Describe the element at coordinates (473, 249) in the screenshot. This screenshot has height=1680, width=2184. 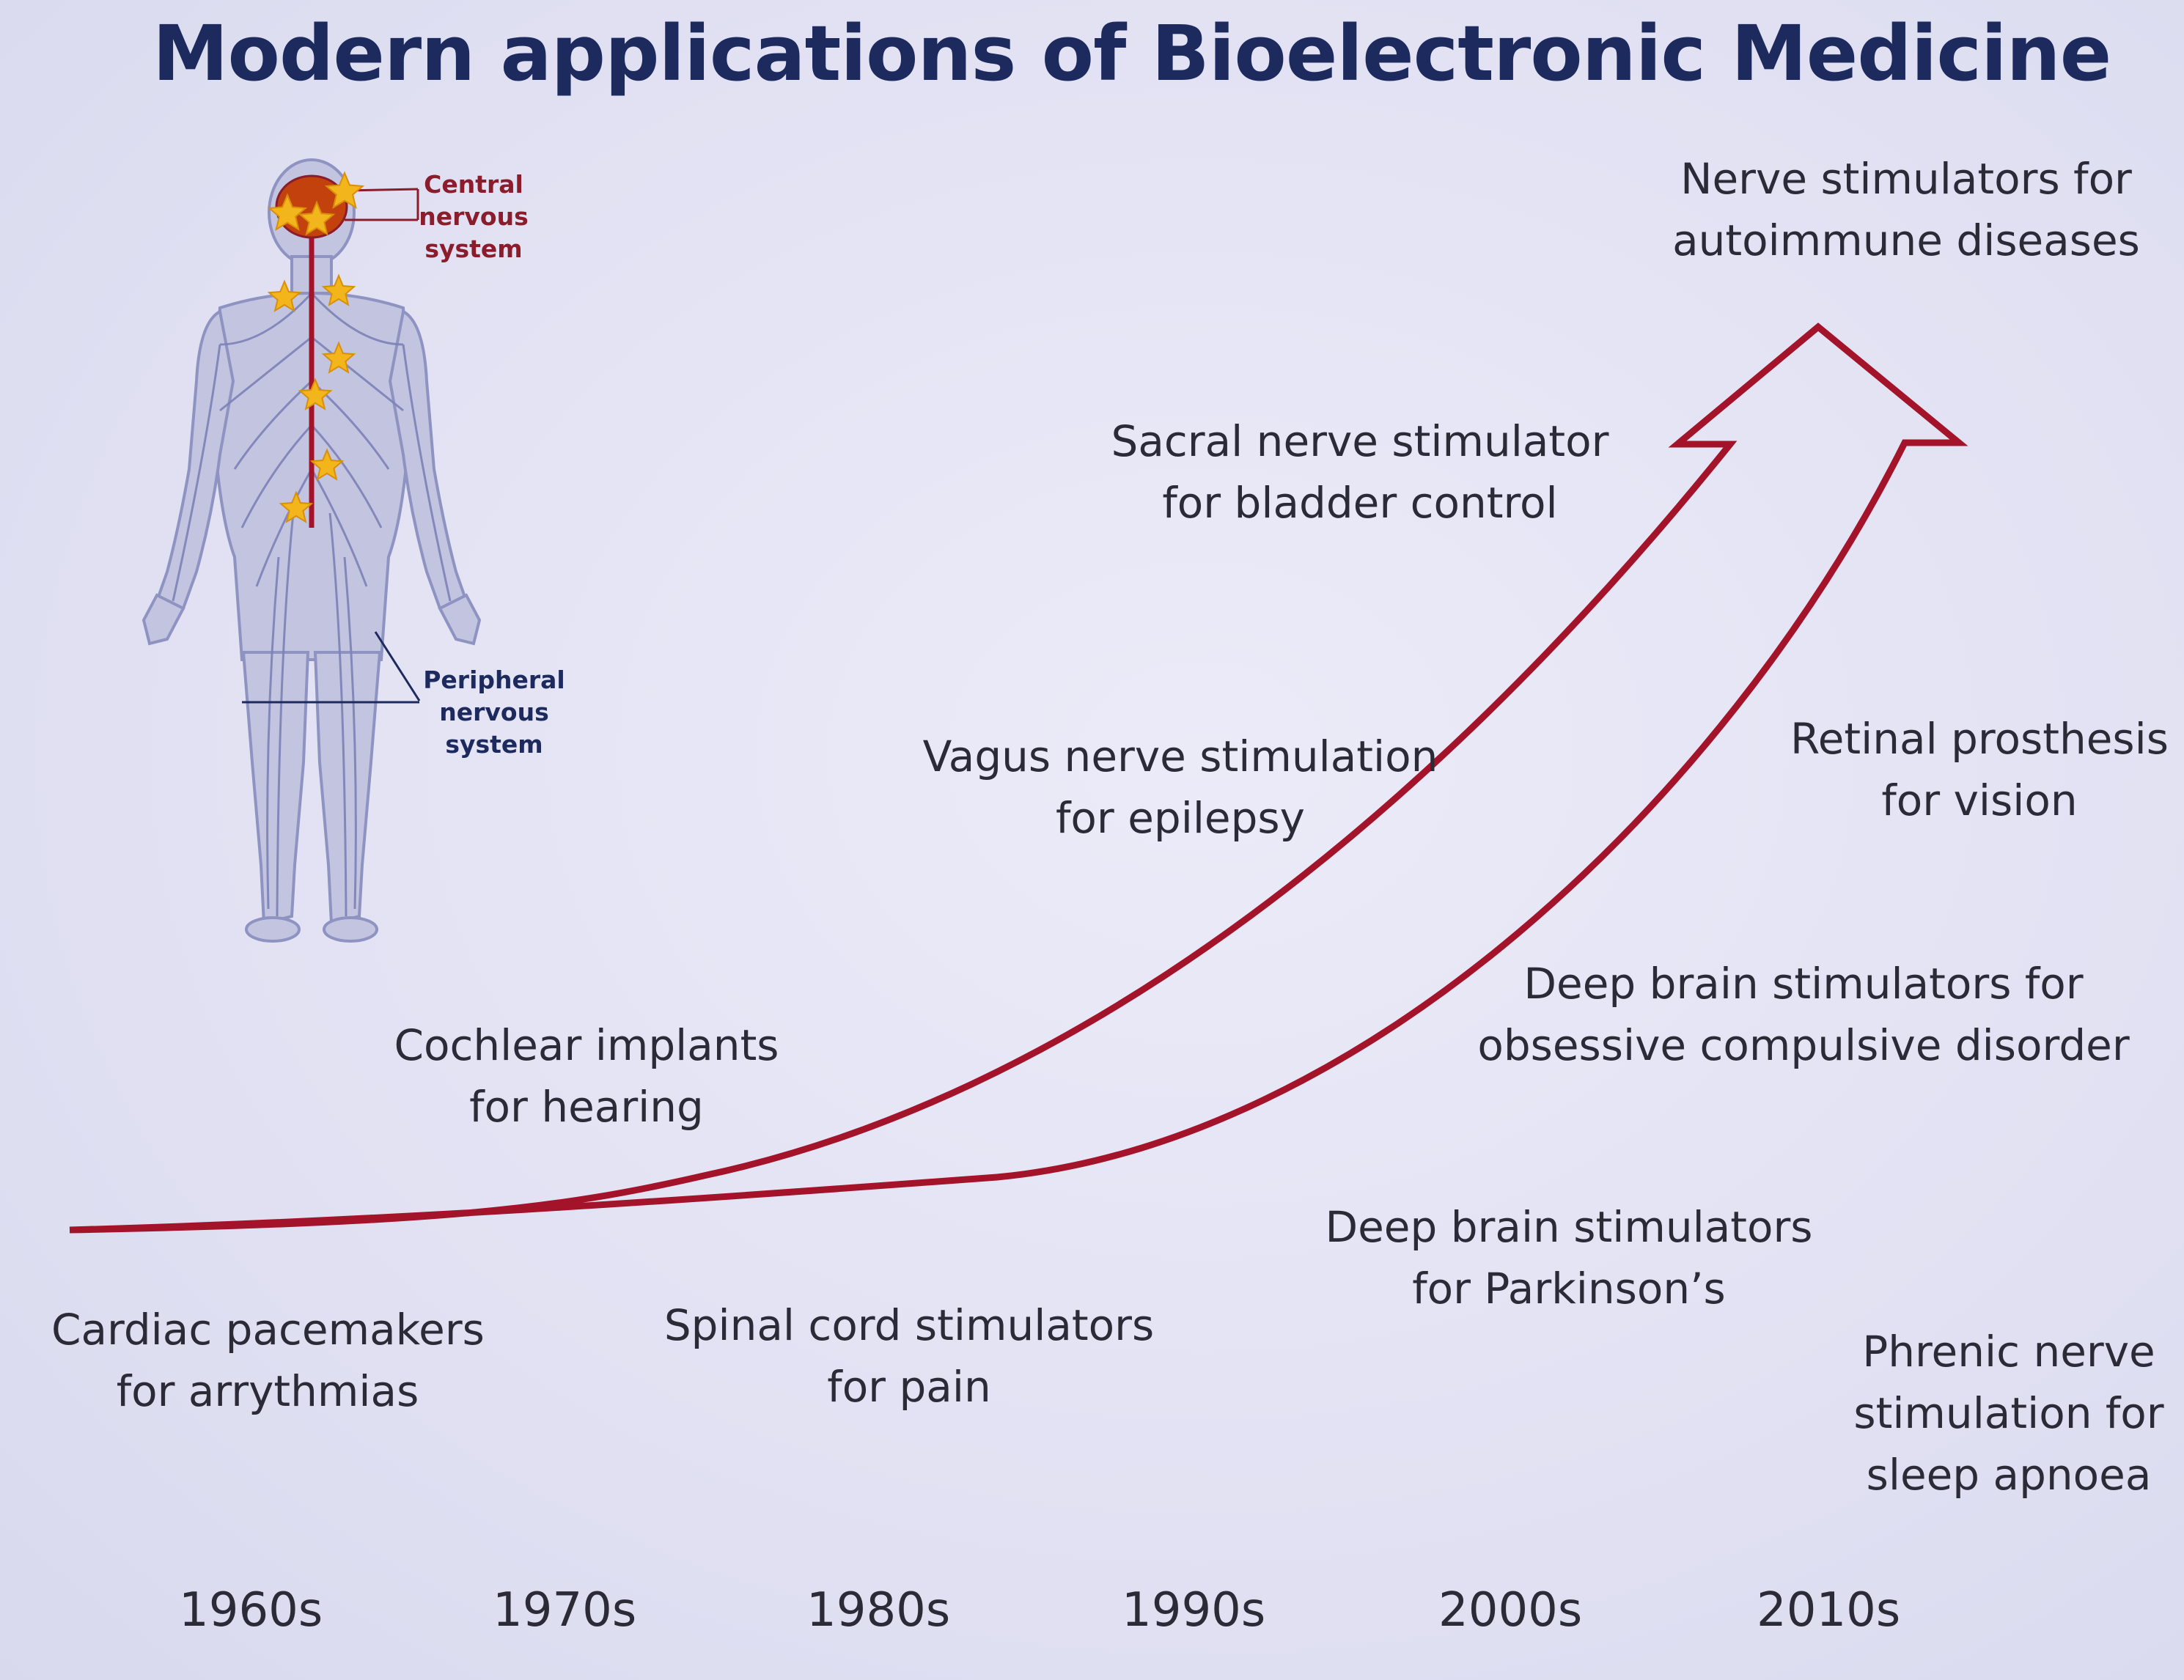
I see `cns-label-line-3: system` at that location.